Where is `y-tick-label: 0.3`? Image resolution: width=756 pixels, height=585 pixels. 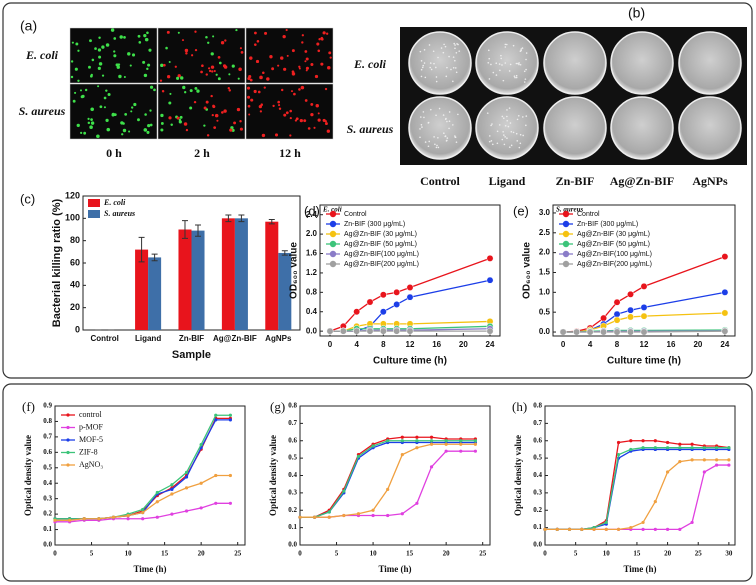 y-tick-label: 0.3 is located at coordinates (537, 492).